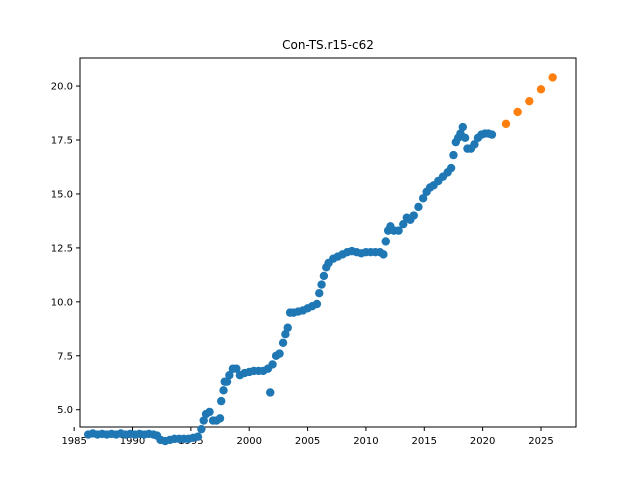  What do you see at coordinates (65, 410) in the screenshot?
I see `y-tick-label: 5.0` at bounding box center [65, 410].